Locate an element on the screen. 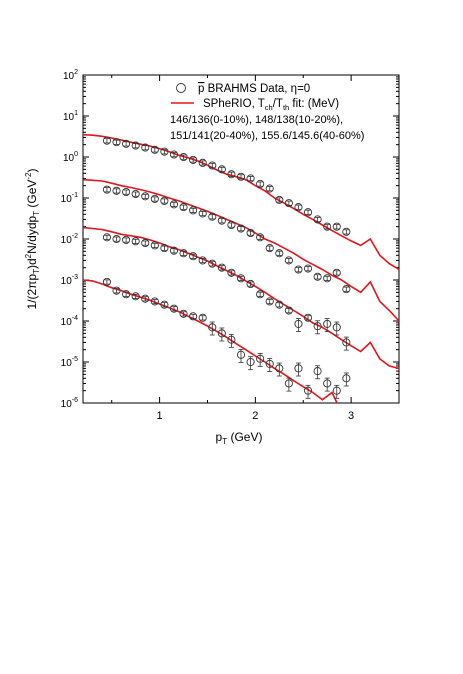 The width and height of the screenshot is (463, 674). y-label-close: ) is located at coordinates (32, 170).